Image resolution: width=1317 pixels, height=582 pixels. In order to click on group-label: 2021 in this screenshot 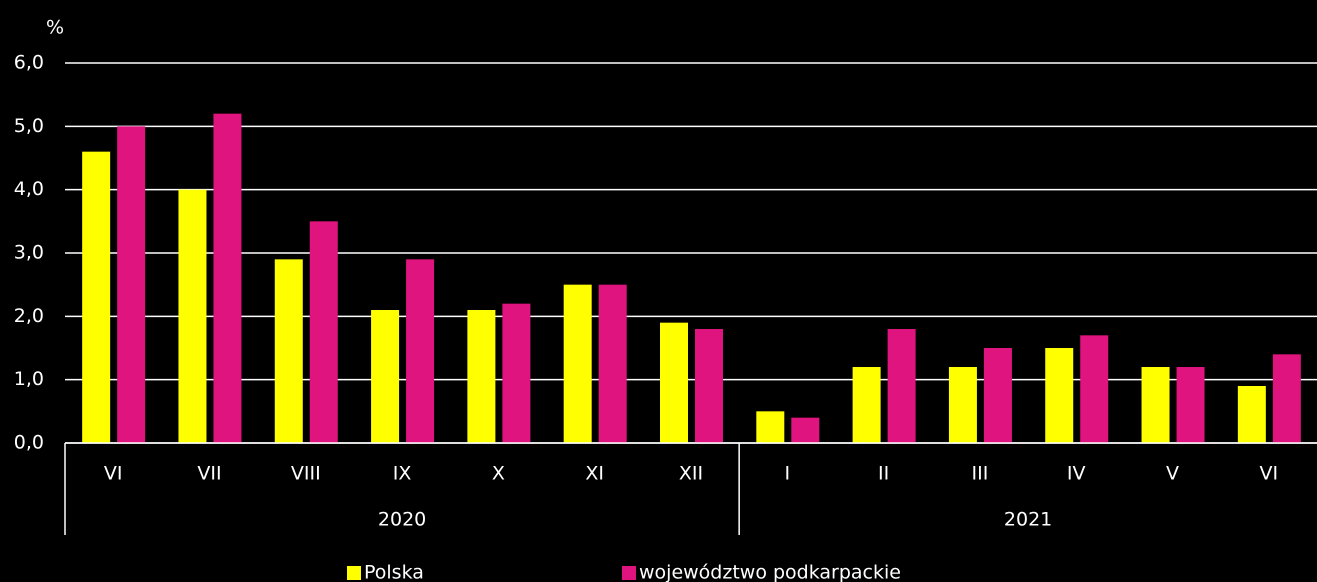, I will do `click(1028, 520)`.